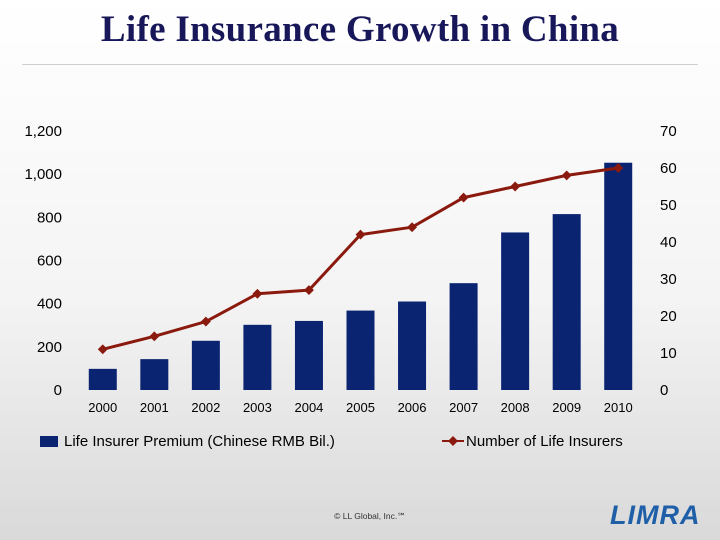 This screenshot has height=540, width=720. Describe the element at coordinates (308, 407) in the screenshot. I see `x-tick-label: 2004` at that location.